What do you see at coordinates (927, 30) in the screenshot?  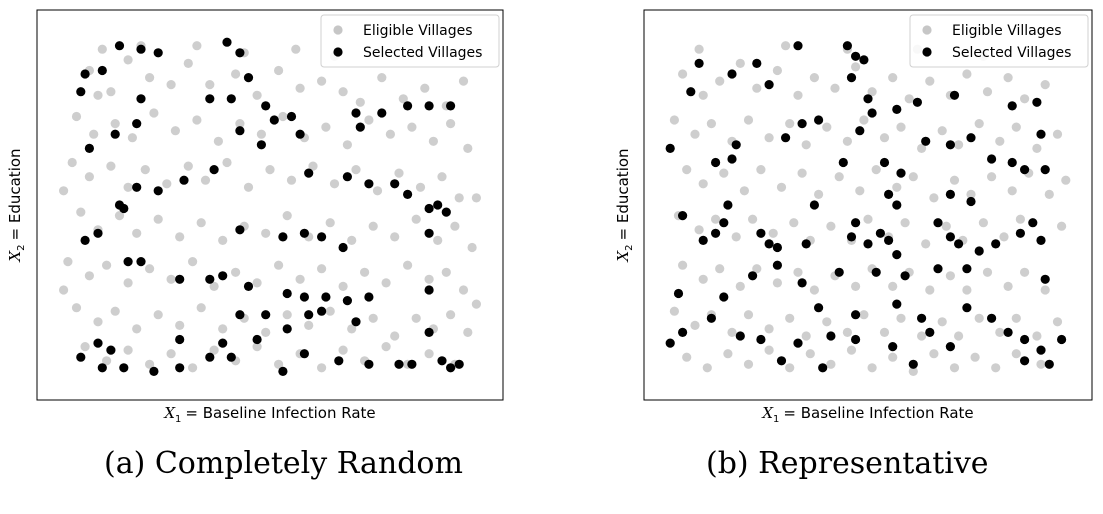 I see `legend-eligible-marker` at bounding box center [927, 30].